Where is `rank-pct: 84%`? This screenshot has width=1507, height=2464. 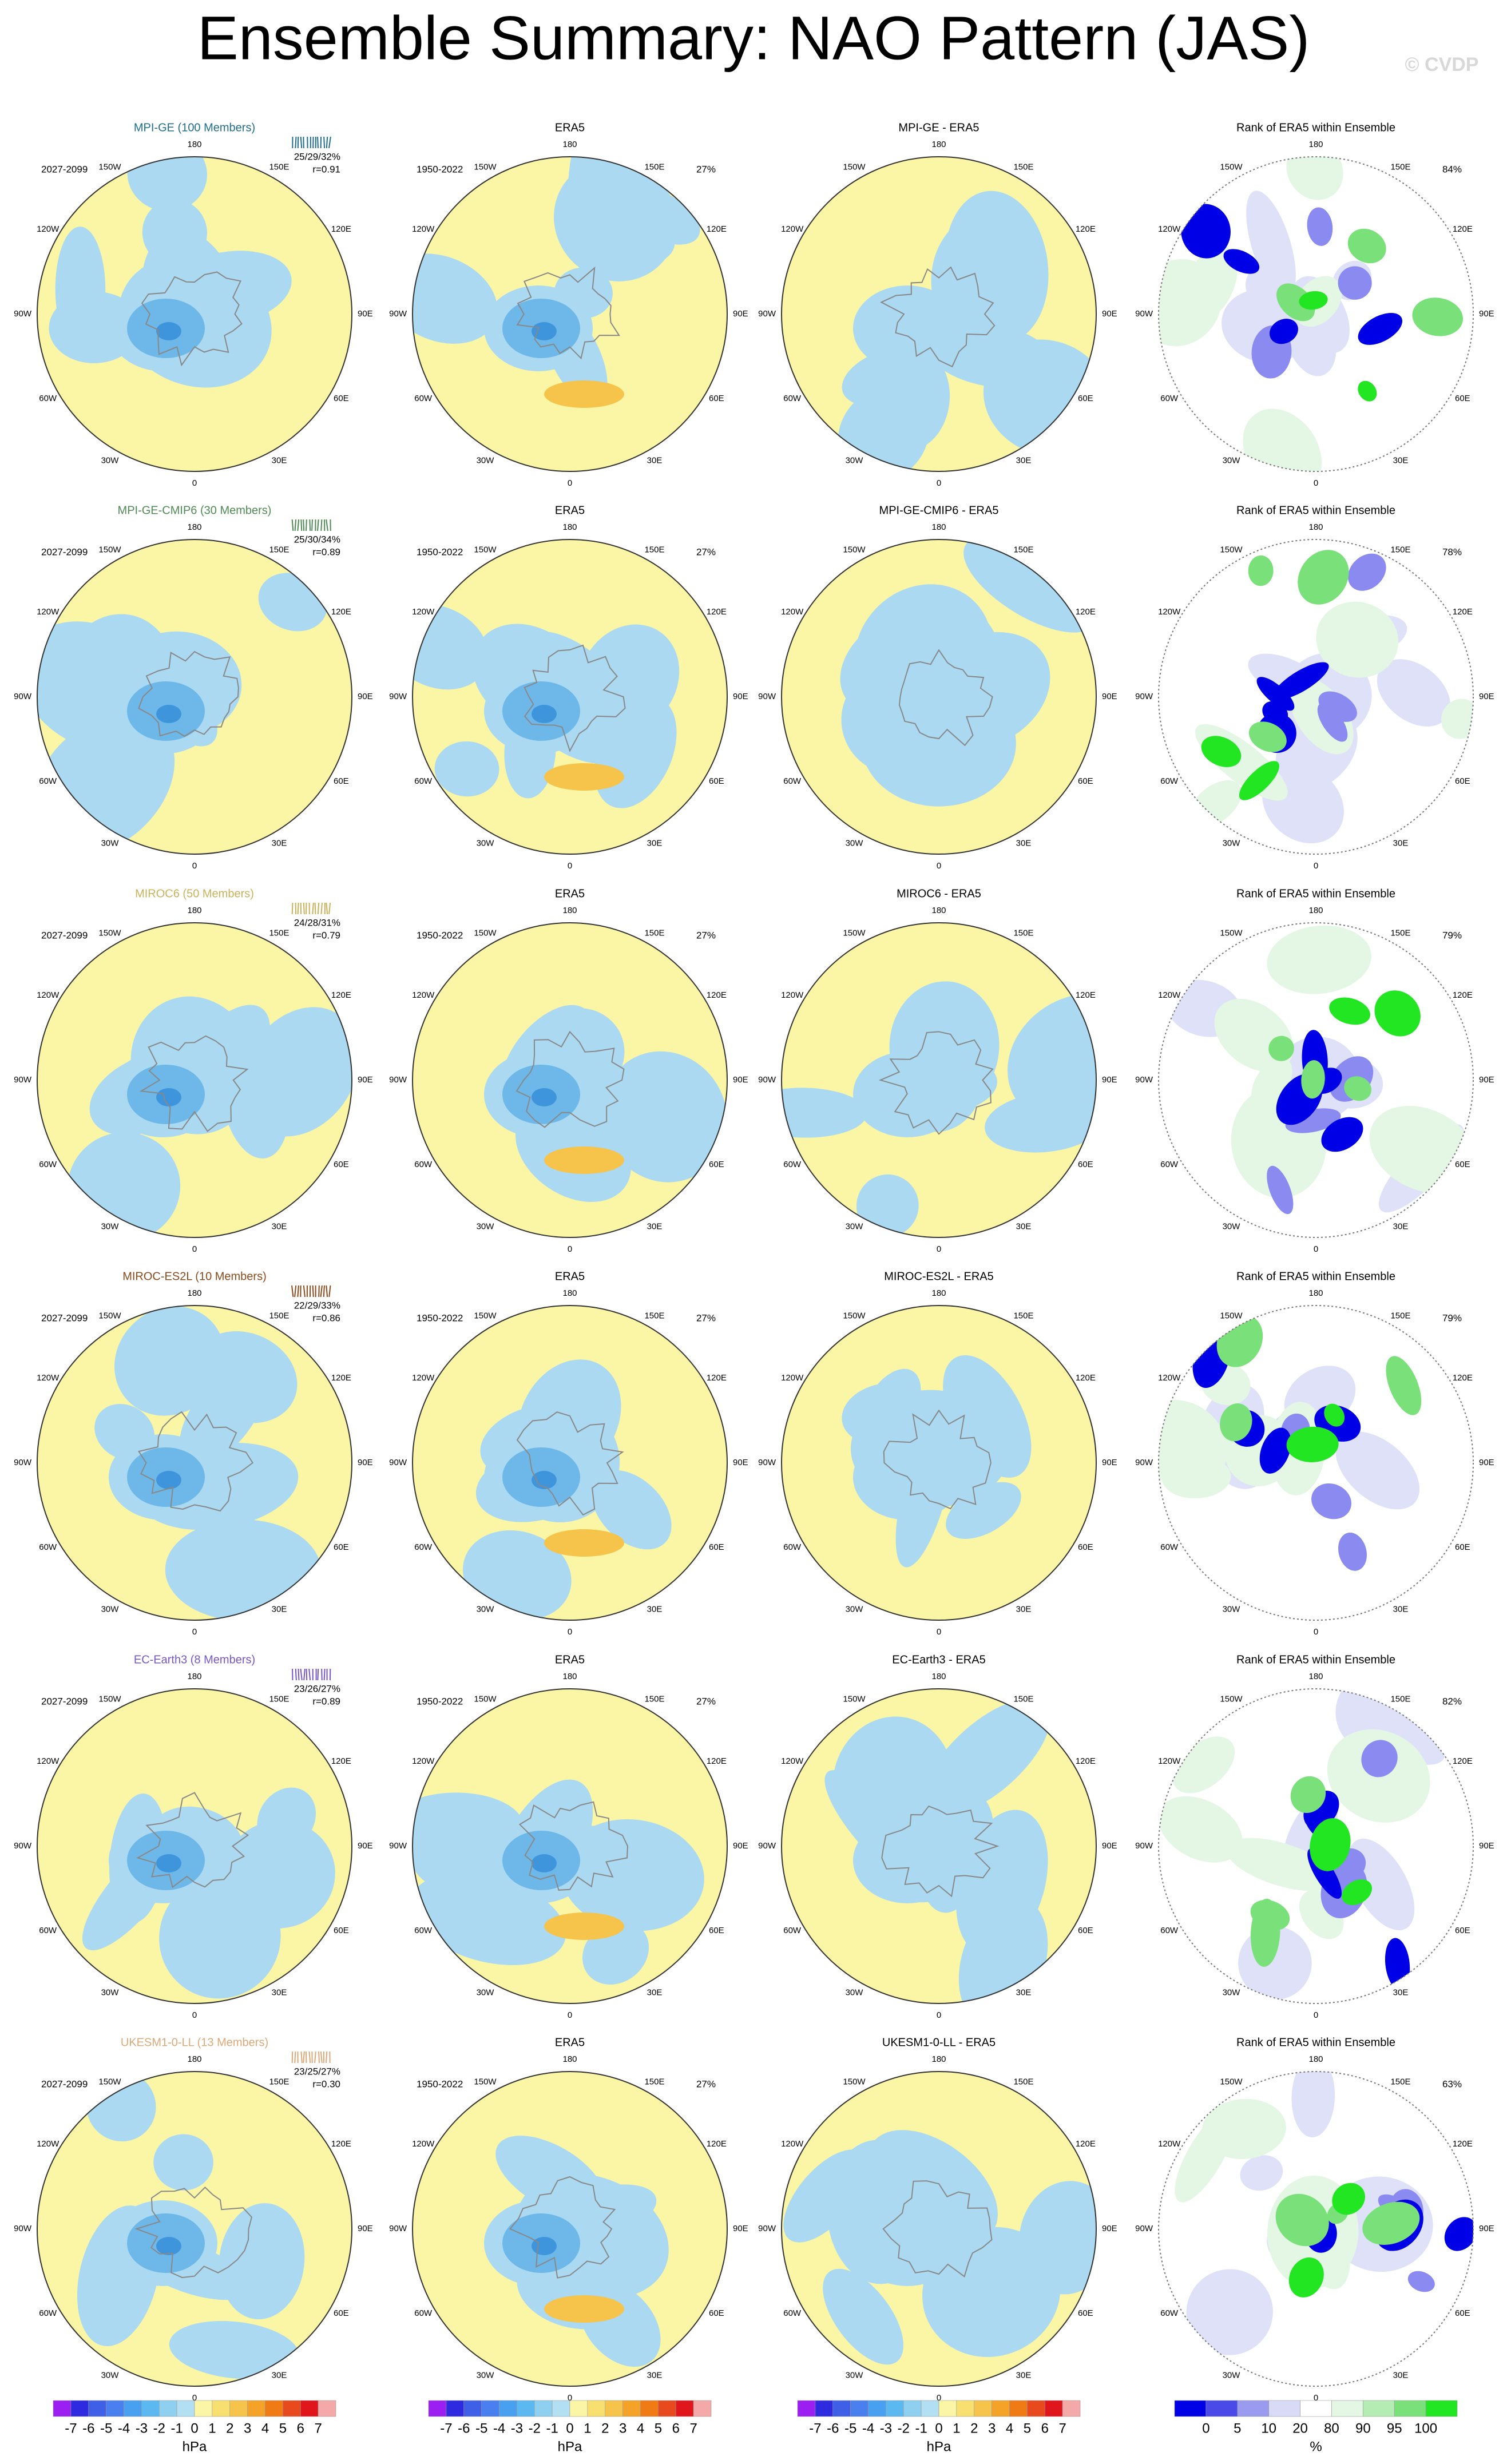 rank-pct: 84% is located at coordinates (1452, 169).